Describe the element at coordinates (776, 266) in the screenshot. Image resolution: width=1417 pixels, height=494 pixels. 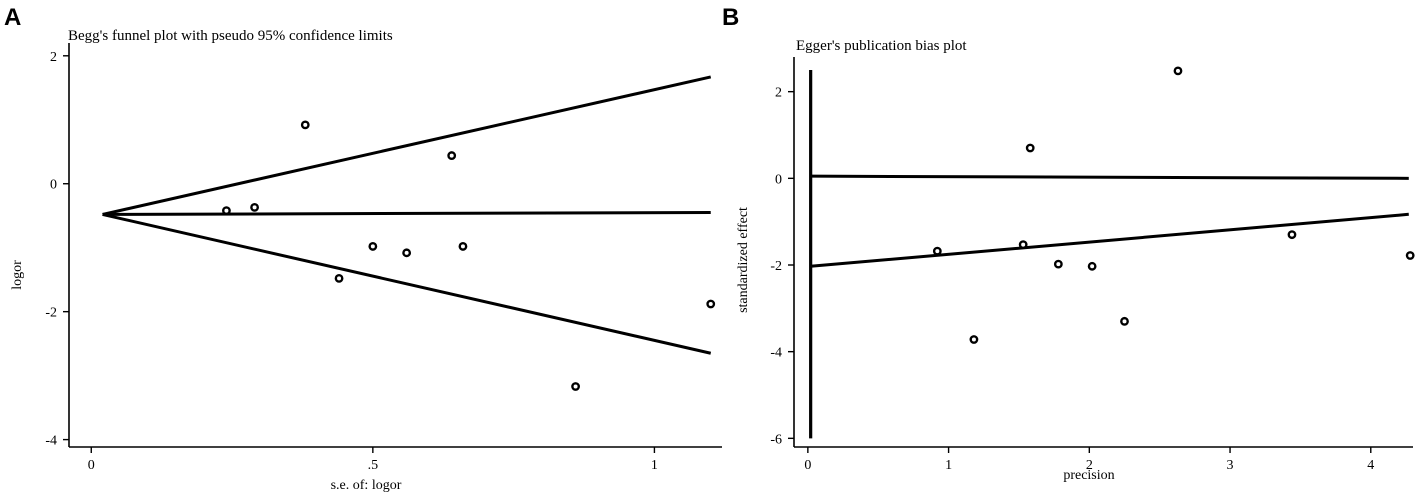
I see `panel-b-y-tick-label: -2` at that location.